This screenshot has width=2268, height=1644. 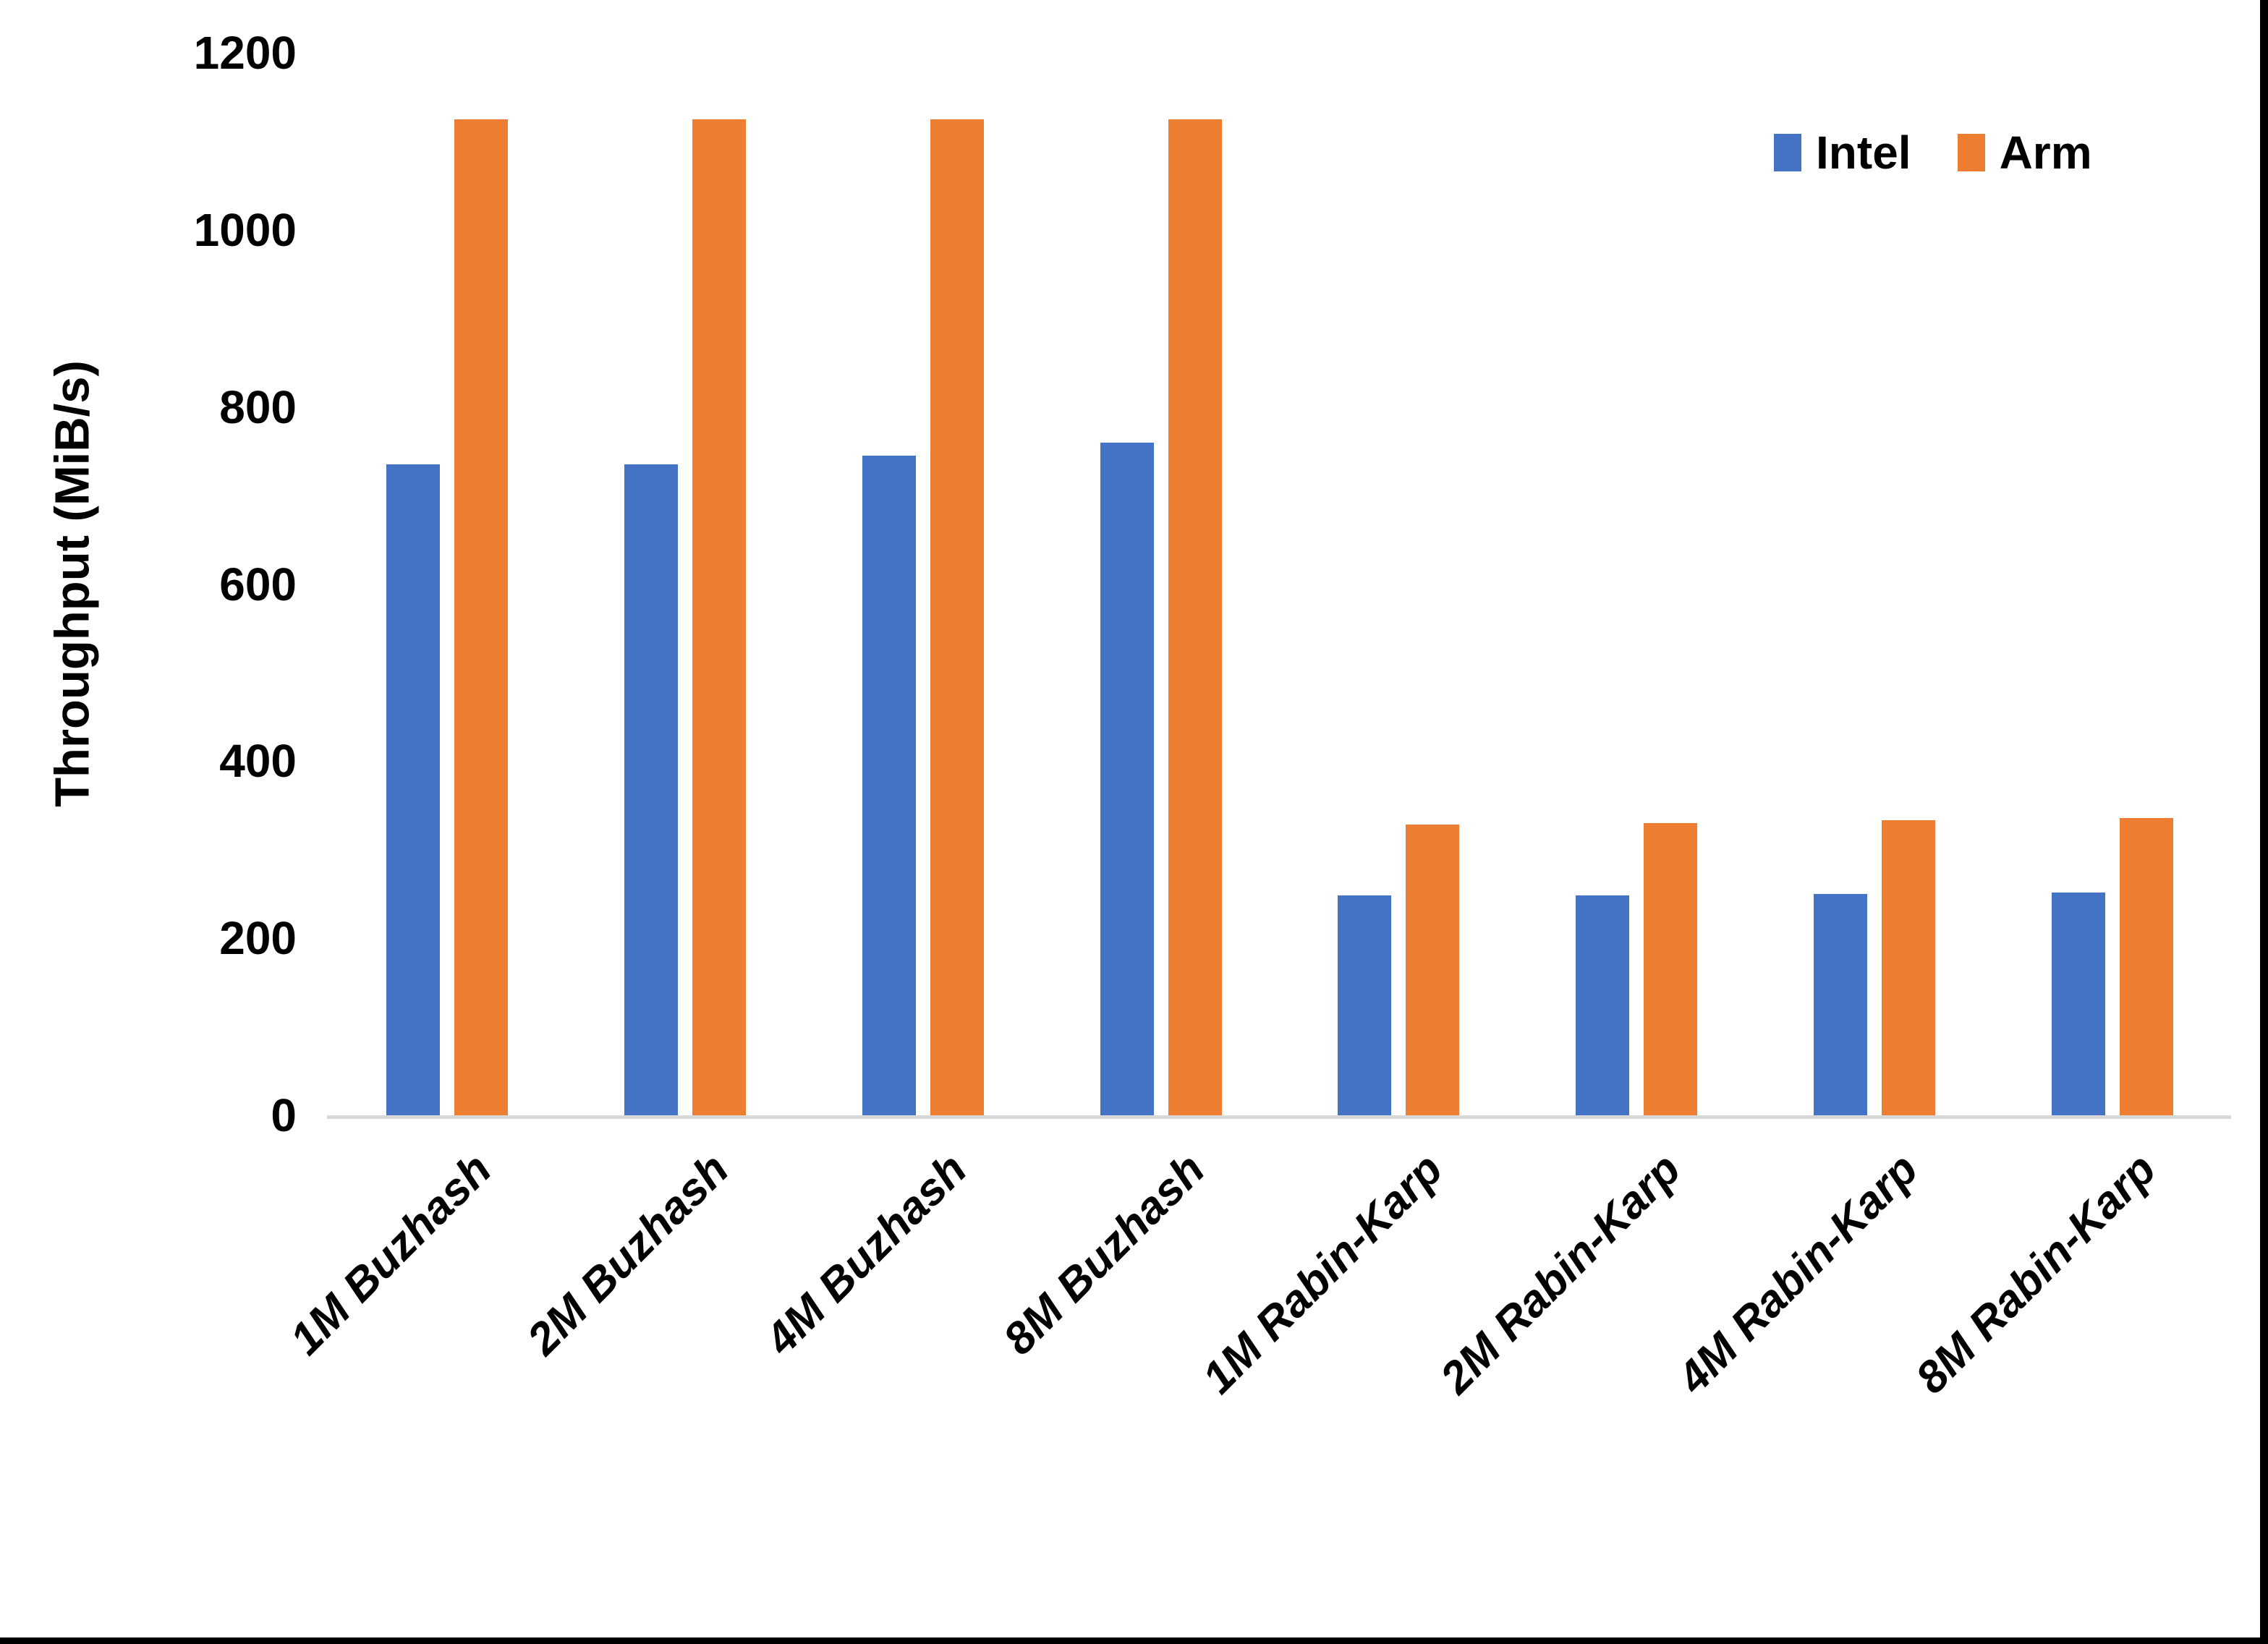 What do you see at coordinates (245, 229) in the screenshot?
I see `y-tick-label-1000: 1000` at bounding box center [245, 229].